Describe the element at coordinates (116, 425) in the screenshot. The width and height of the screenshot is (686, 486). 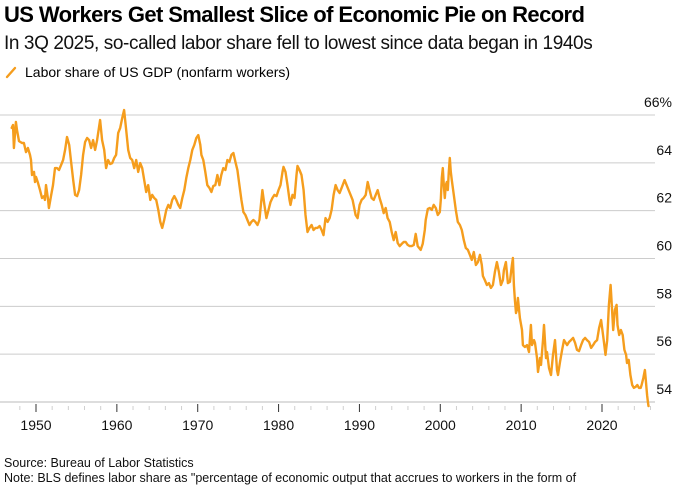
I see `x-tick-label: 1960` at that location.